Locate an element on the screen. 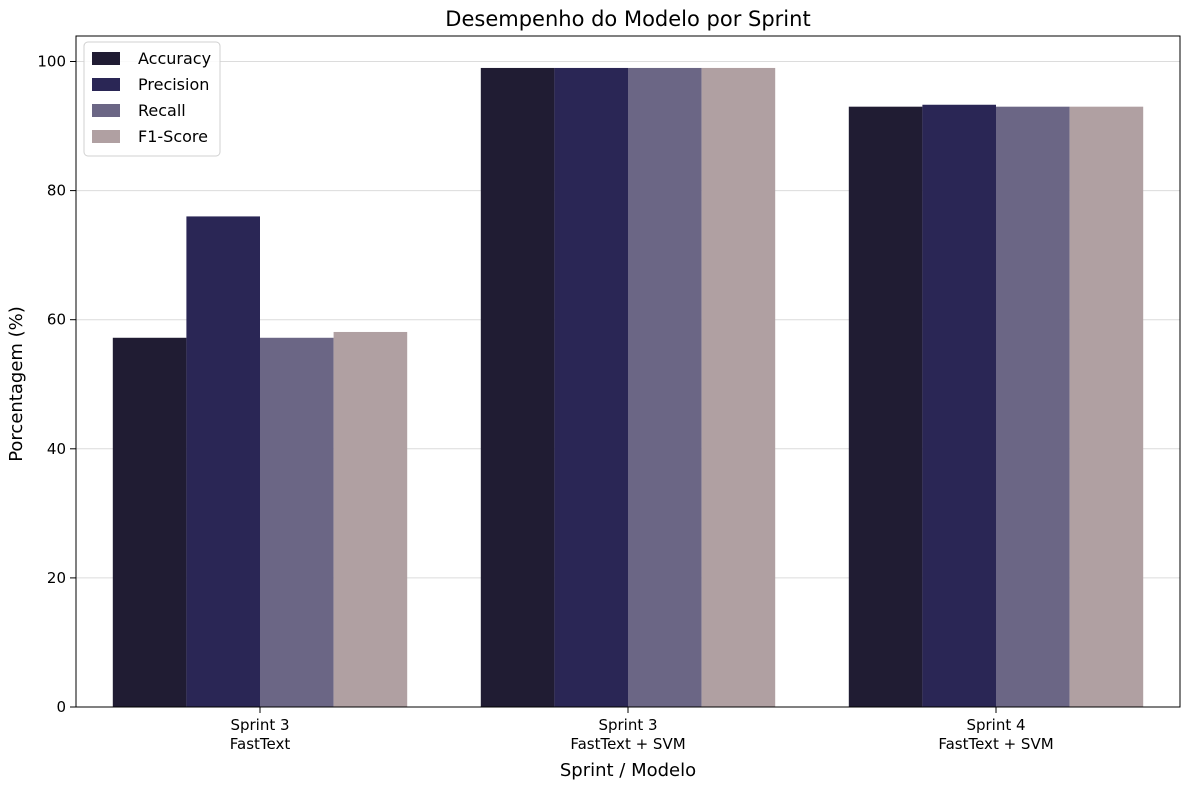 The image size is (1189, 790). y-axis-title: Porcentagem (%) is located at coordinates (16, 384).